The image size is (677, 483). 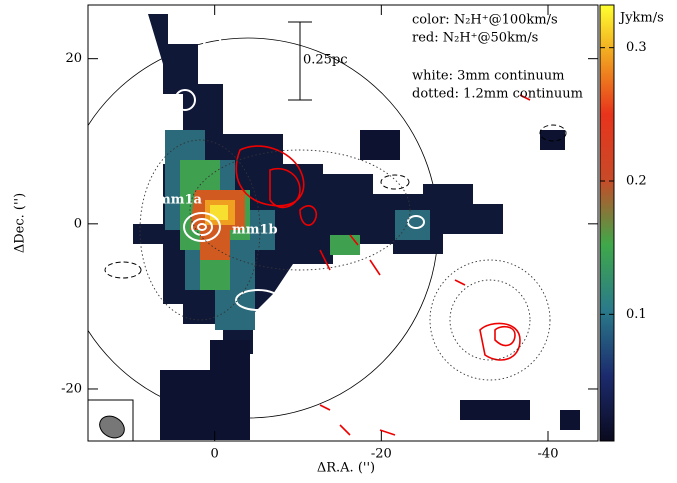 I want to click on legend-text: white: 3mm continuum, so click(x=488, y=76).